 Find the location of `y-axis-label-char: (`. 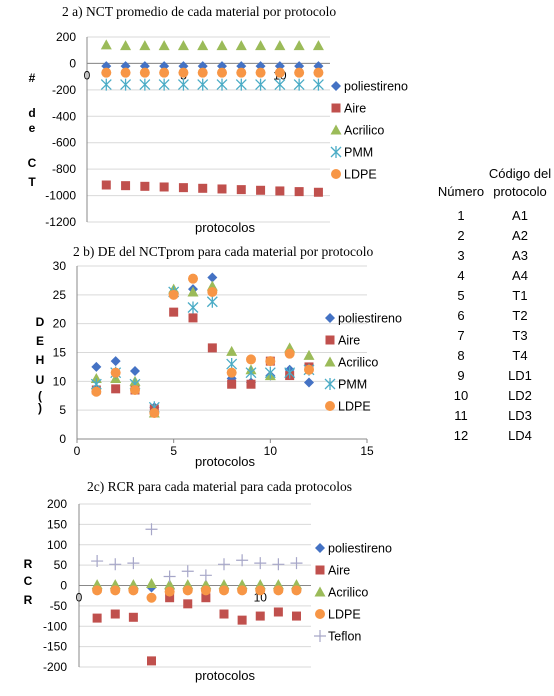

y-axis-label-char: ( is located at coordinates (40, 396).